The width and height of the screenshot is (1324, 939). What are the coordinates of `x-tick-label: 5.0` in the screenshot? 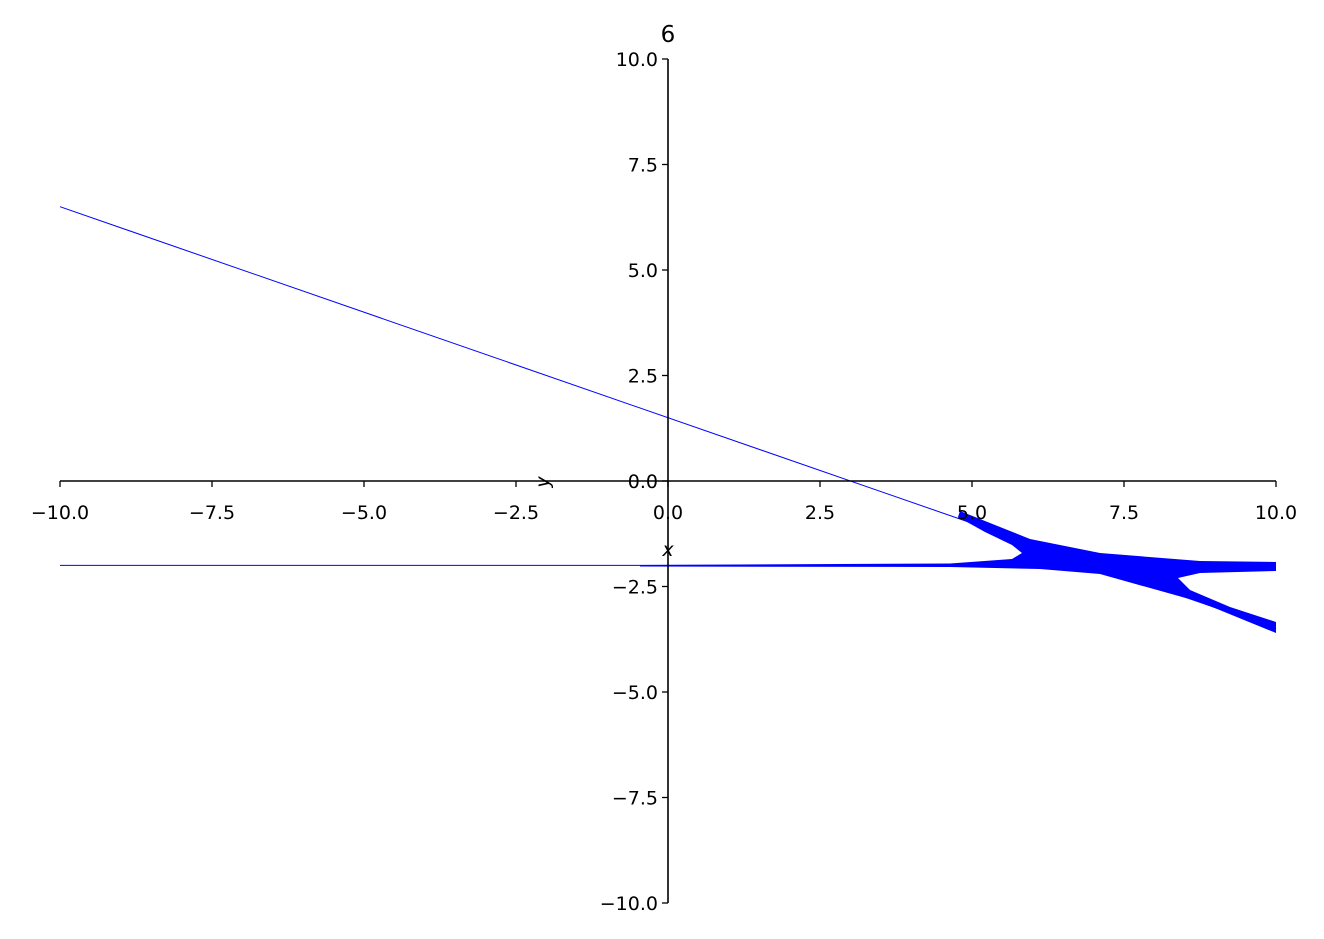 It's located at (972, 513).